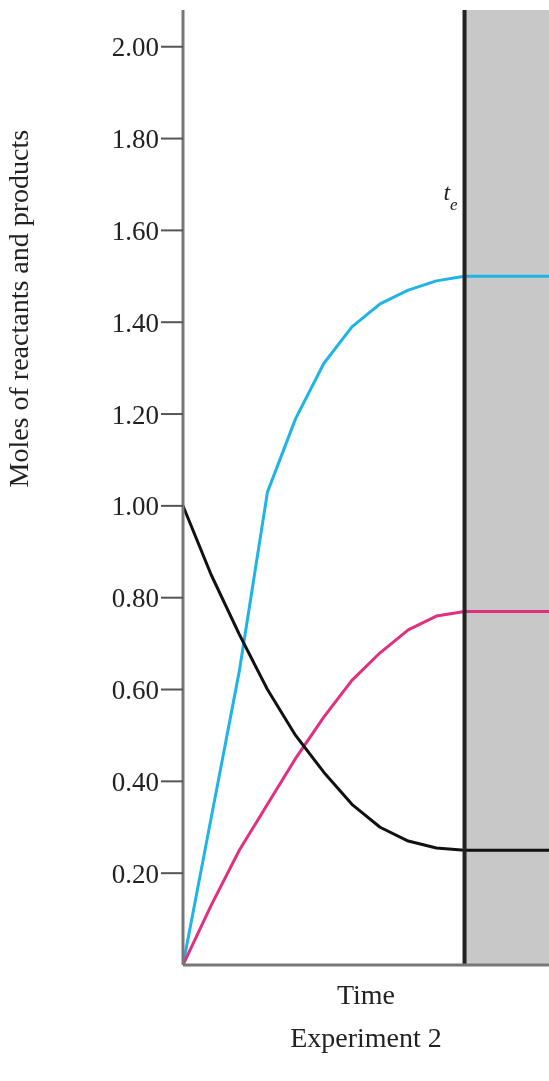  I want to click on y-tick-label: 1.20, so click(135, 414).